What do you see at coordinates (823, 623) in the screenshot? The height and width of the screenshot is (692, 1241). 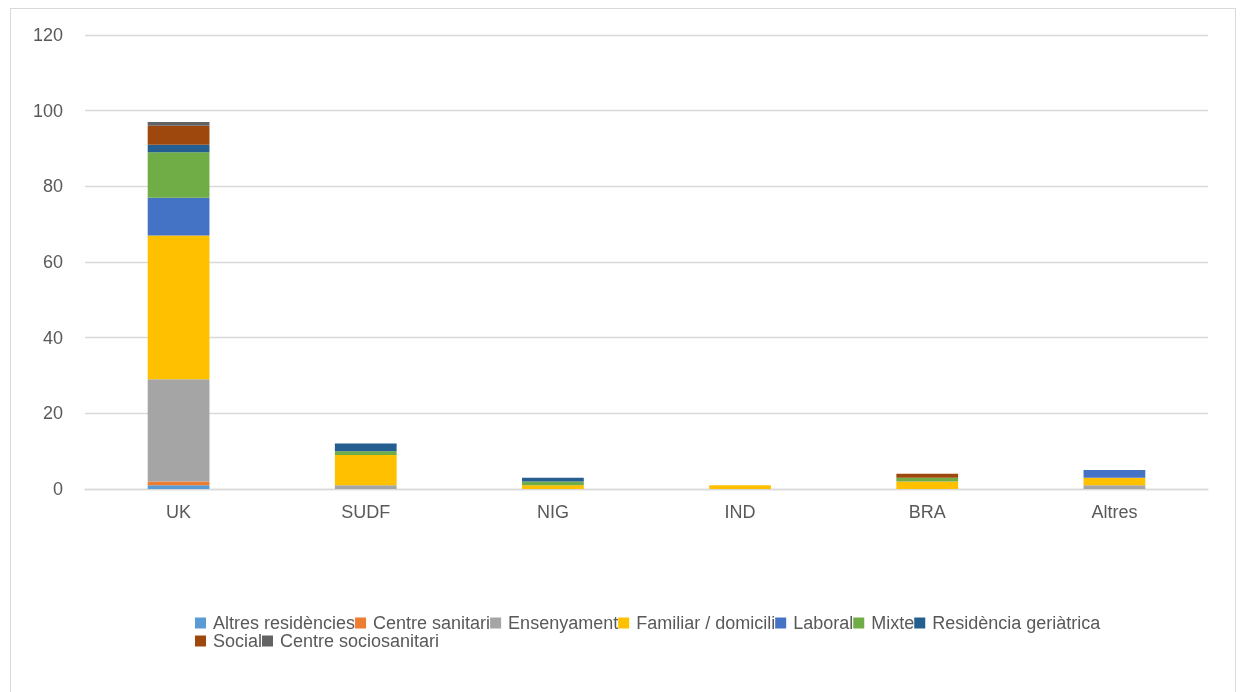 I see `legend-label: Laboral` at bounding box center [823, 623].